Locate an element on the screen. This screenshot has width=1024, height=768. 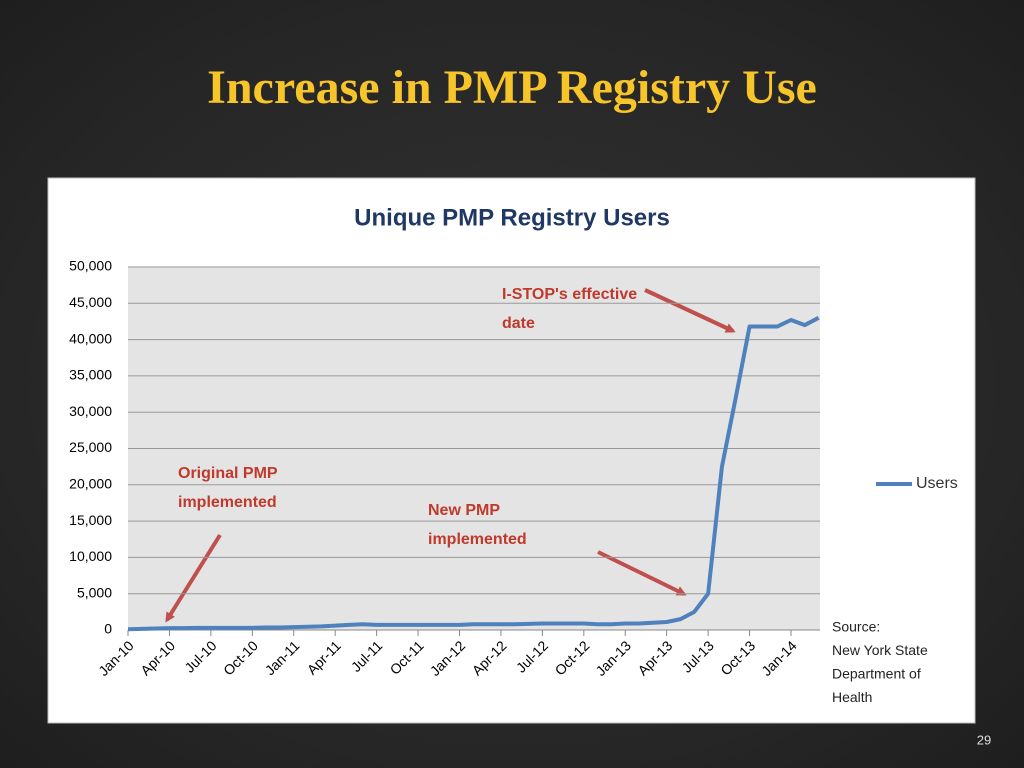
legend-label: Users is located at coordinates (937, 483).